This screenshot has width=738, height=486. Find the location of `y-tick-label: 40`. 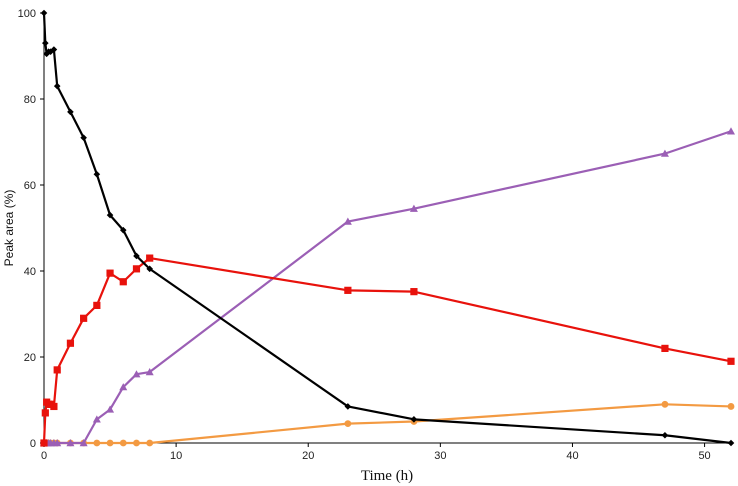

y-tick-label: 40 is located at coordinates (30, 272).